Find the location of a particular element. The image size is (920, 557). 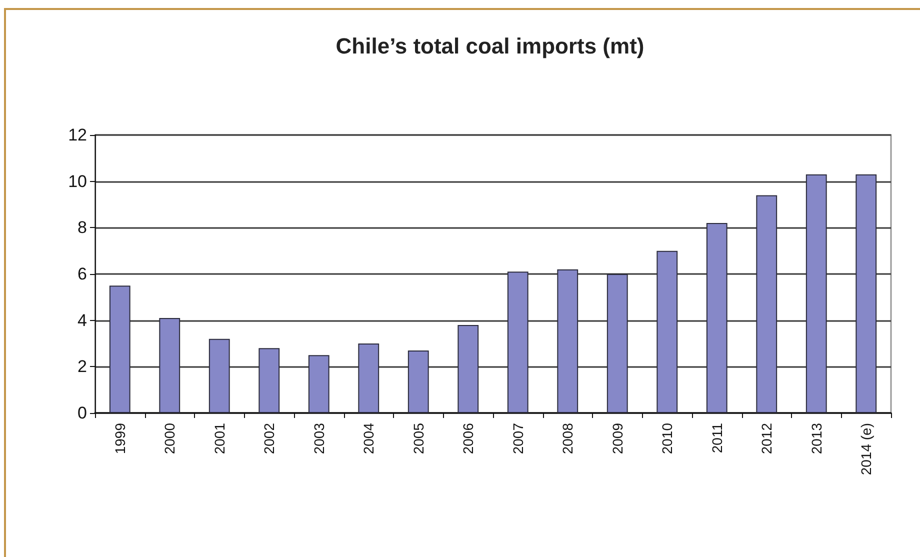

x-tick-label: 2008 is located at coordinates (568, 438).